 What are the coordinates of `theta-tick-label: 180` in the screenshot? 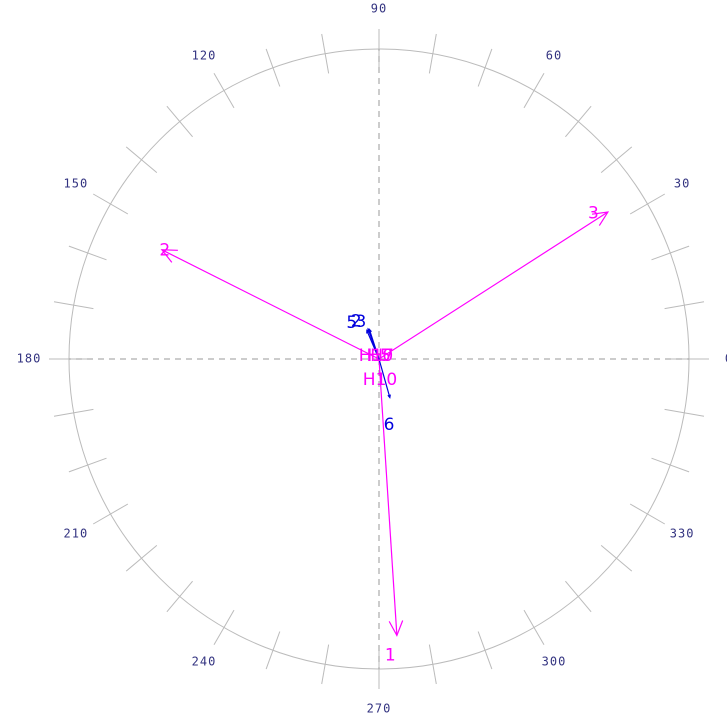 It's located at (29, 359).